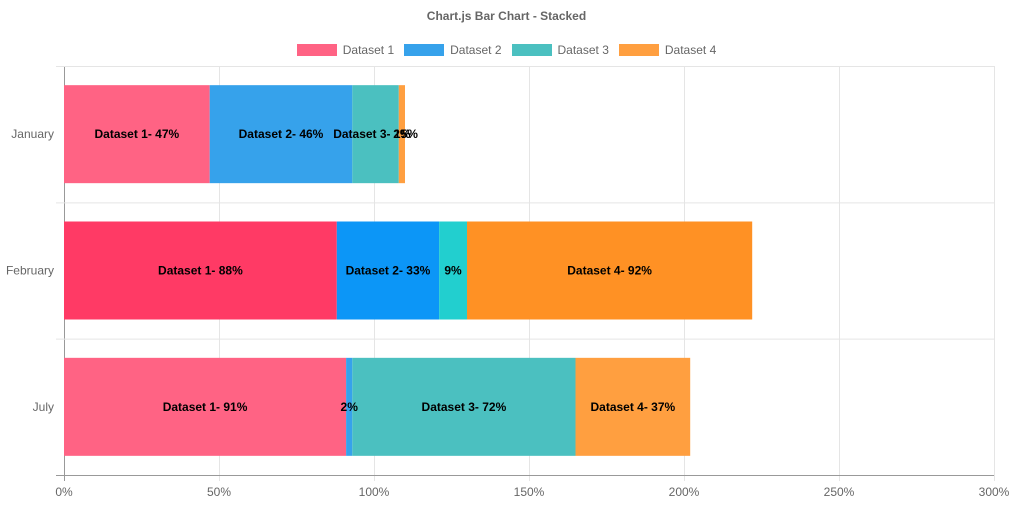 The height and width of the screenshot is (506, 1013). What do you see at coordinates (219, 492) in the screenshot?
I see `x-tick-label: 50%` at bounding box center [219, 492].